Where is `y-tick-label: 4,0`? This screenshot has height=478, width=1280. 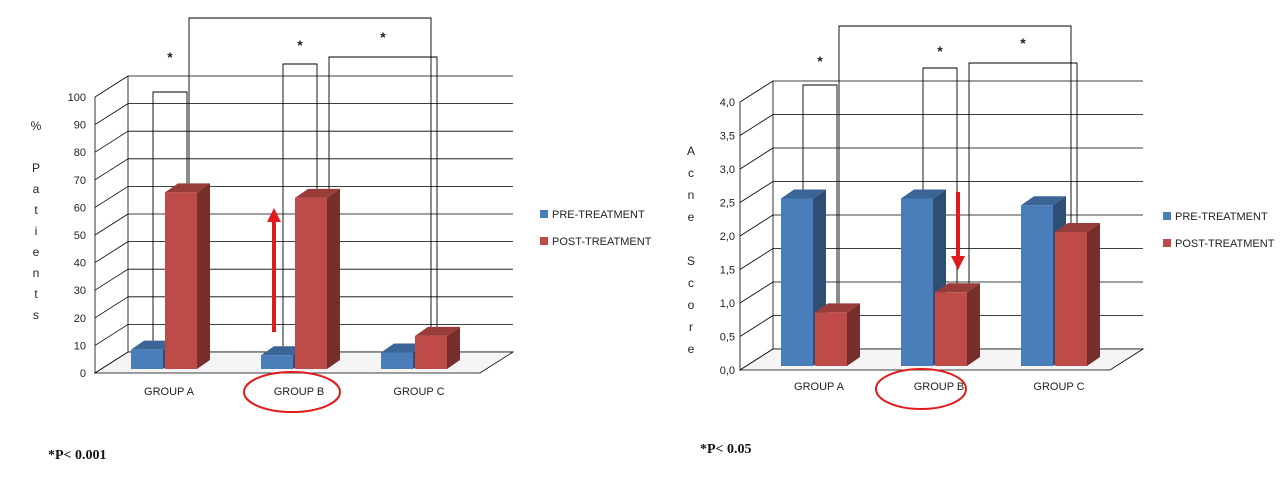 y-tick-label: 4,0 is located at coordinates (727, 103).